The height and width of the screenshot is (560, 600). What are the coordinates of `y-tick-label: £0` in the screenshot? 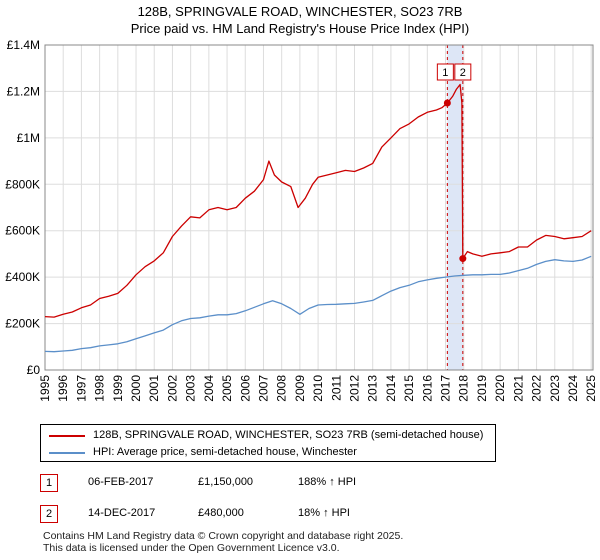 It's located at (34, 370).